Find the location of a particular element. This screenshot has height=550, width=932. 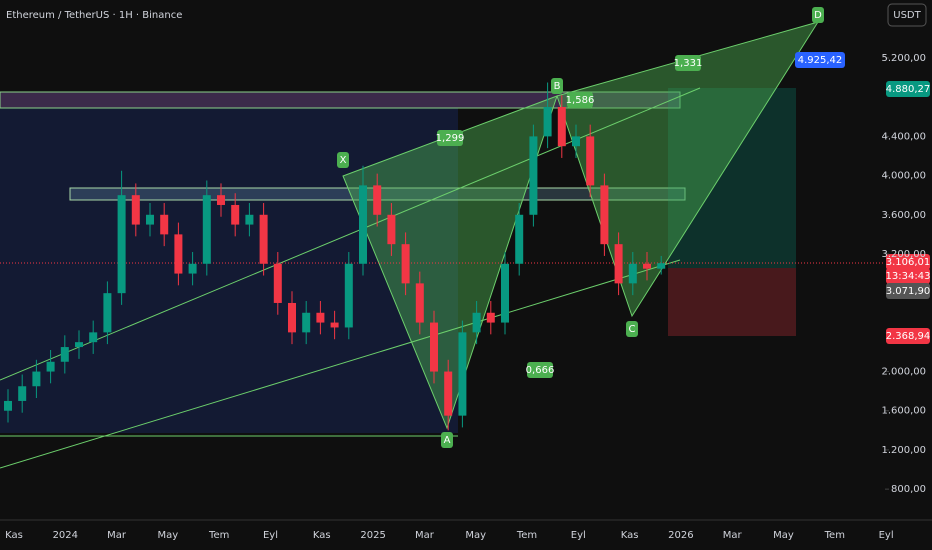

pattern-point: A is located at coordinates (447, 440).